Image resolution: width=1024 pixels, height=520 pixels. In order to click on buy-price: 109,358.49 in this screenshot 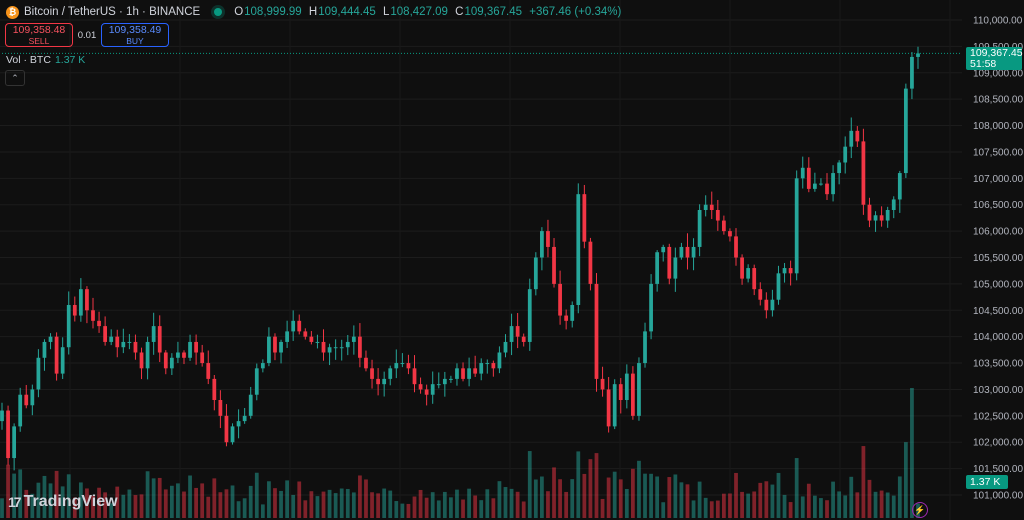, I will do `click(135, 30)`.